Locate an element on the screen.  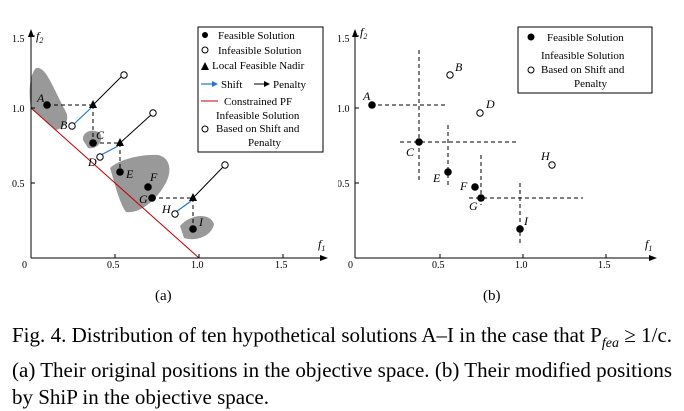
b-y-tick-2: 1.5 is located at coordinates (344, 39).